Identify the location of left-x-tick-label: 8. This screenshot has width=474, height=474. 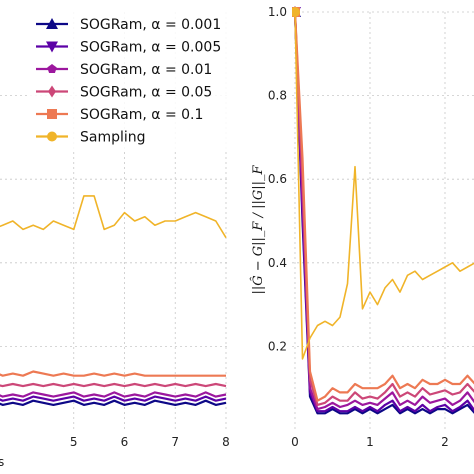
(226, 442).